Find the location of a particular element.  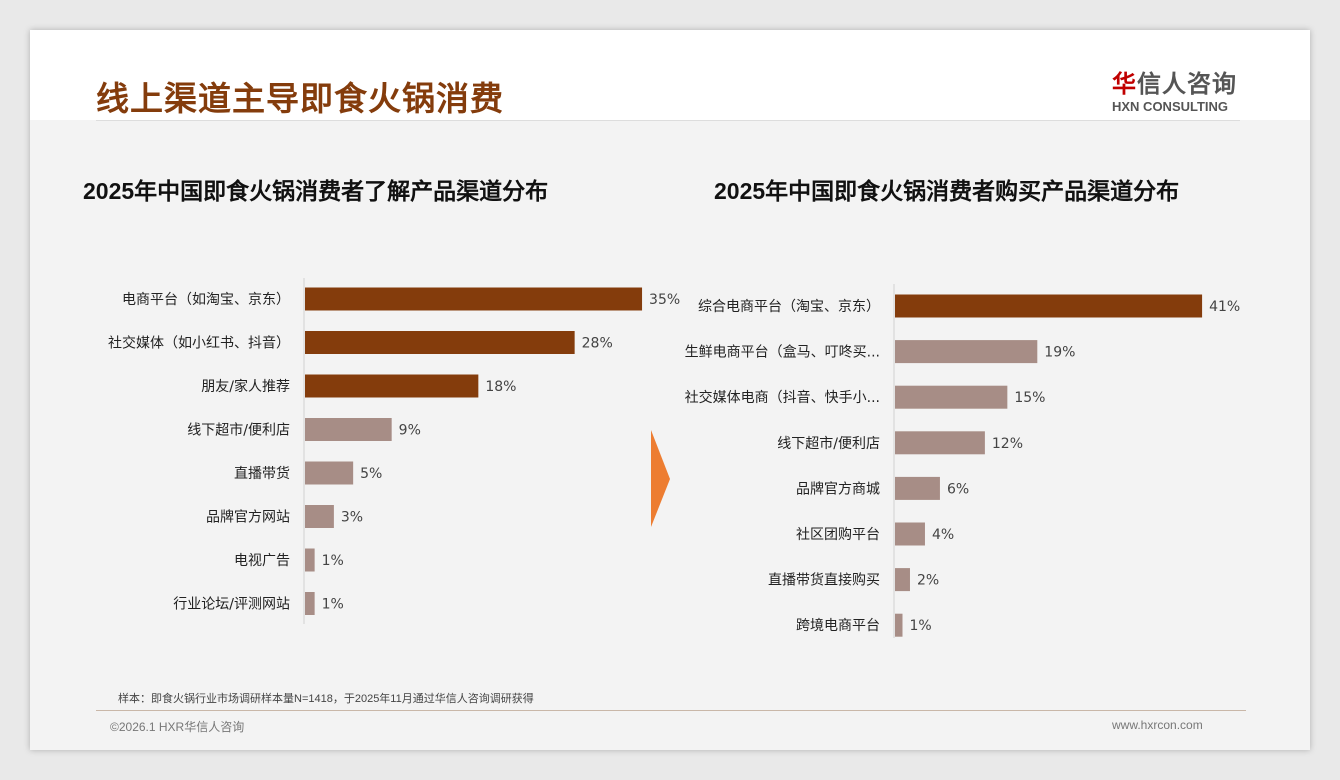

right-chart-title: 2025年中国即食火锅消费者购买产品渠道分布 is located at coordinates (947, 191).